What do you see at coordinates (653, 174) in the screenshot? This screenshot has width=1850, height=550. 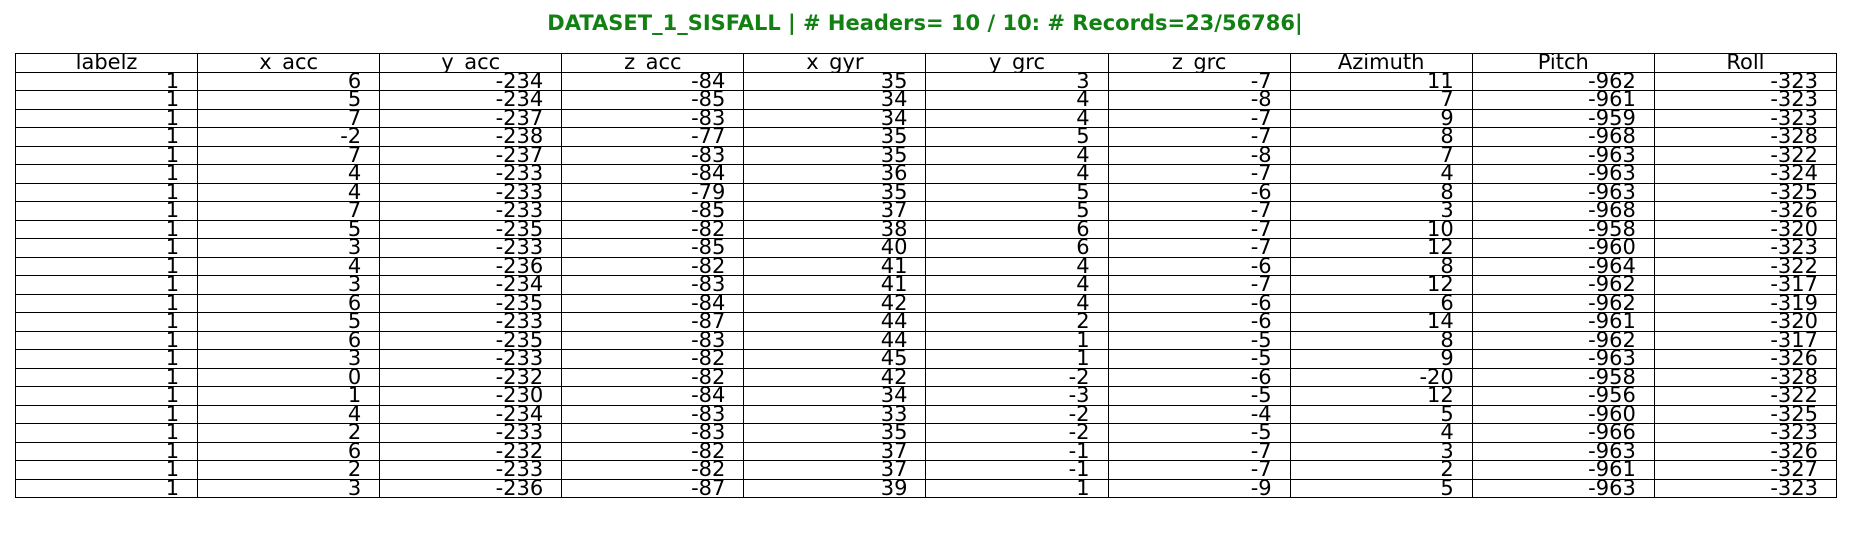 I see `table-cell-z-acc: -84` at bounding box center [653, 174].